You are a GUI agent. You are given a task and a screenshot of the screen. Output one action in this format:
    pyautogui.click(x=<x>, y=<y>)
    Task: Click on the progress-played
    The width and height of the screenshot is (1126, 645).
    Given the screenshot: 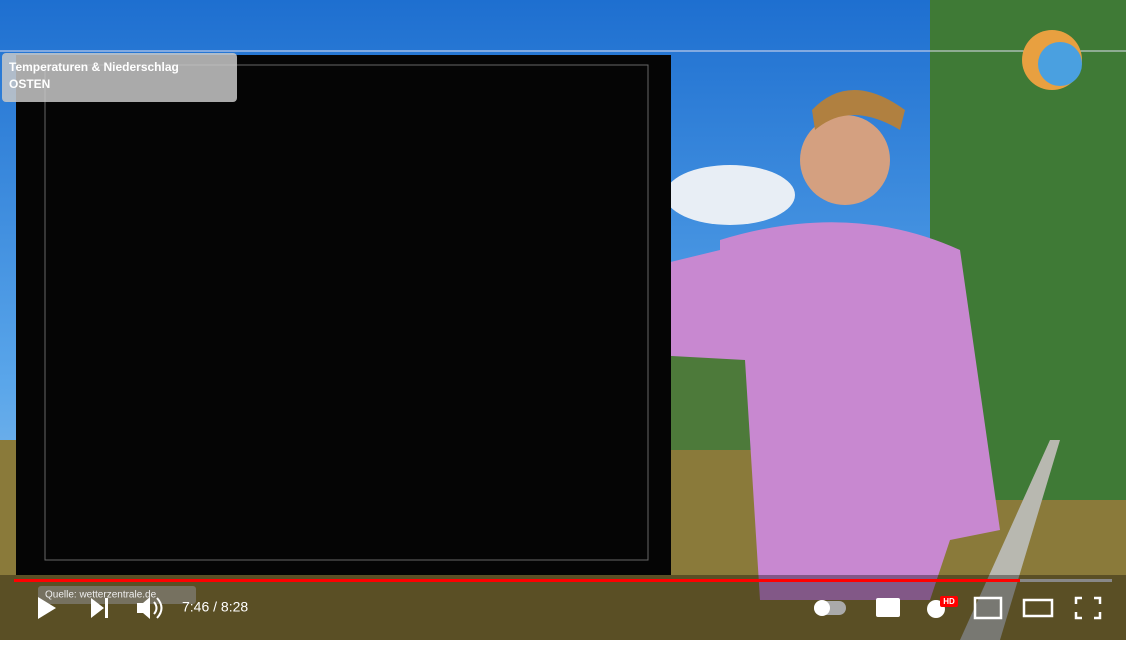 What is the action you would take?
    pyautogui.click(x=517, y=580)
    